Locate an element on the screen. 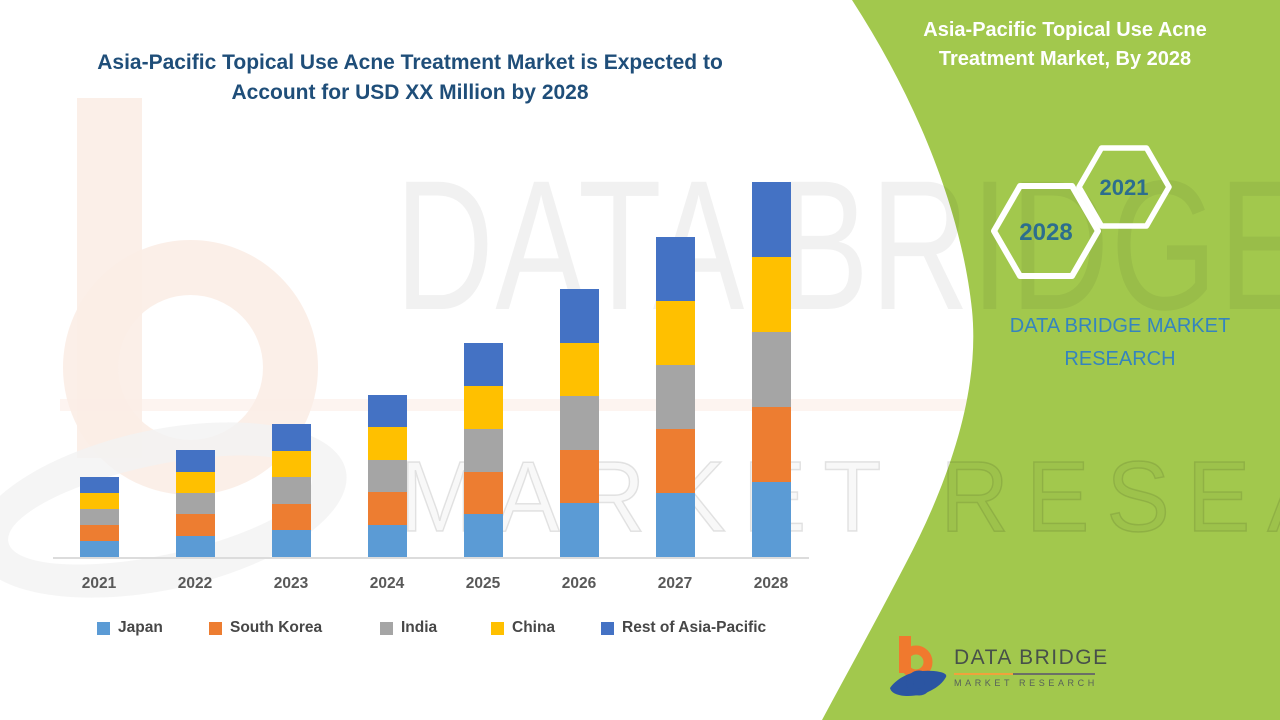  stacked-bar-2021 is located at coordinates (99, 517).